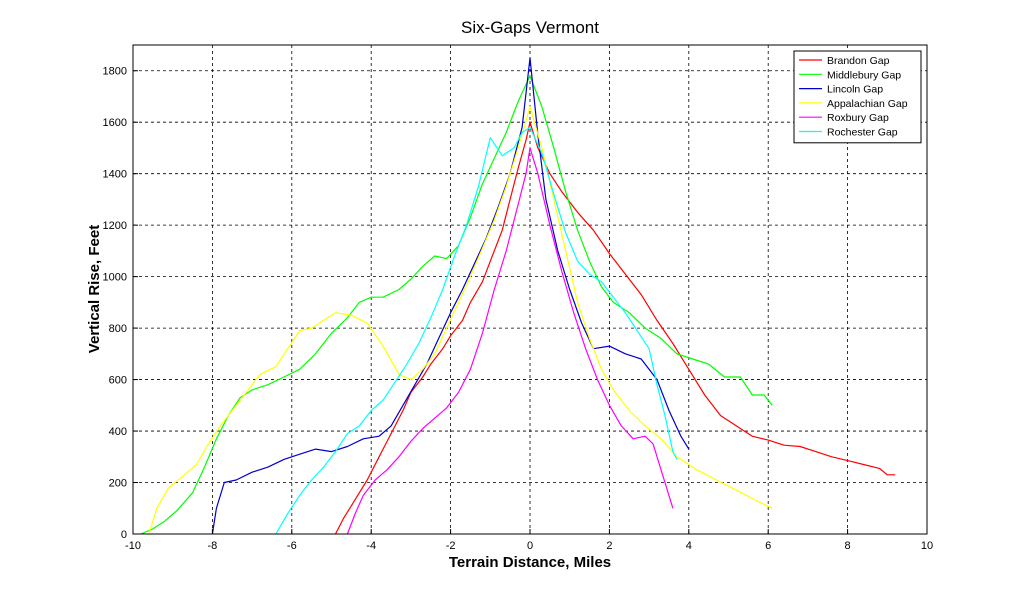  What do you see at coordinates (94, 289) in the screenshot?
I see `y-axis-title: Vertical Rise, Feet` at bounding box center [94, 289].